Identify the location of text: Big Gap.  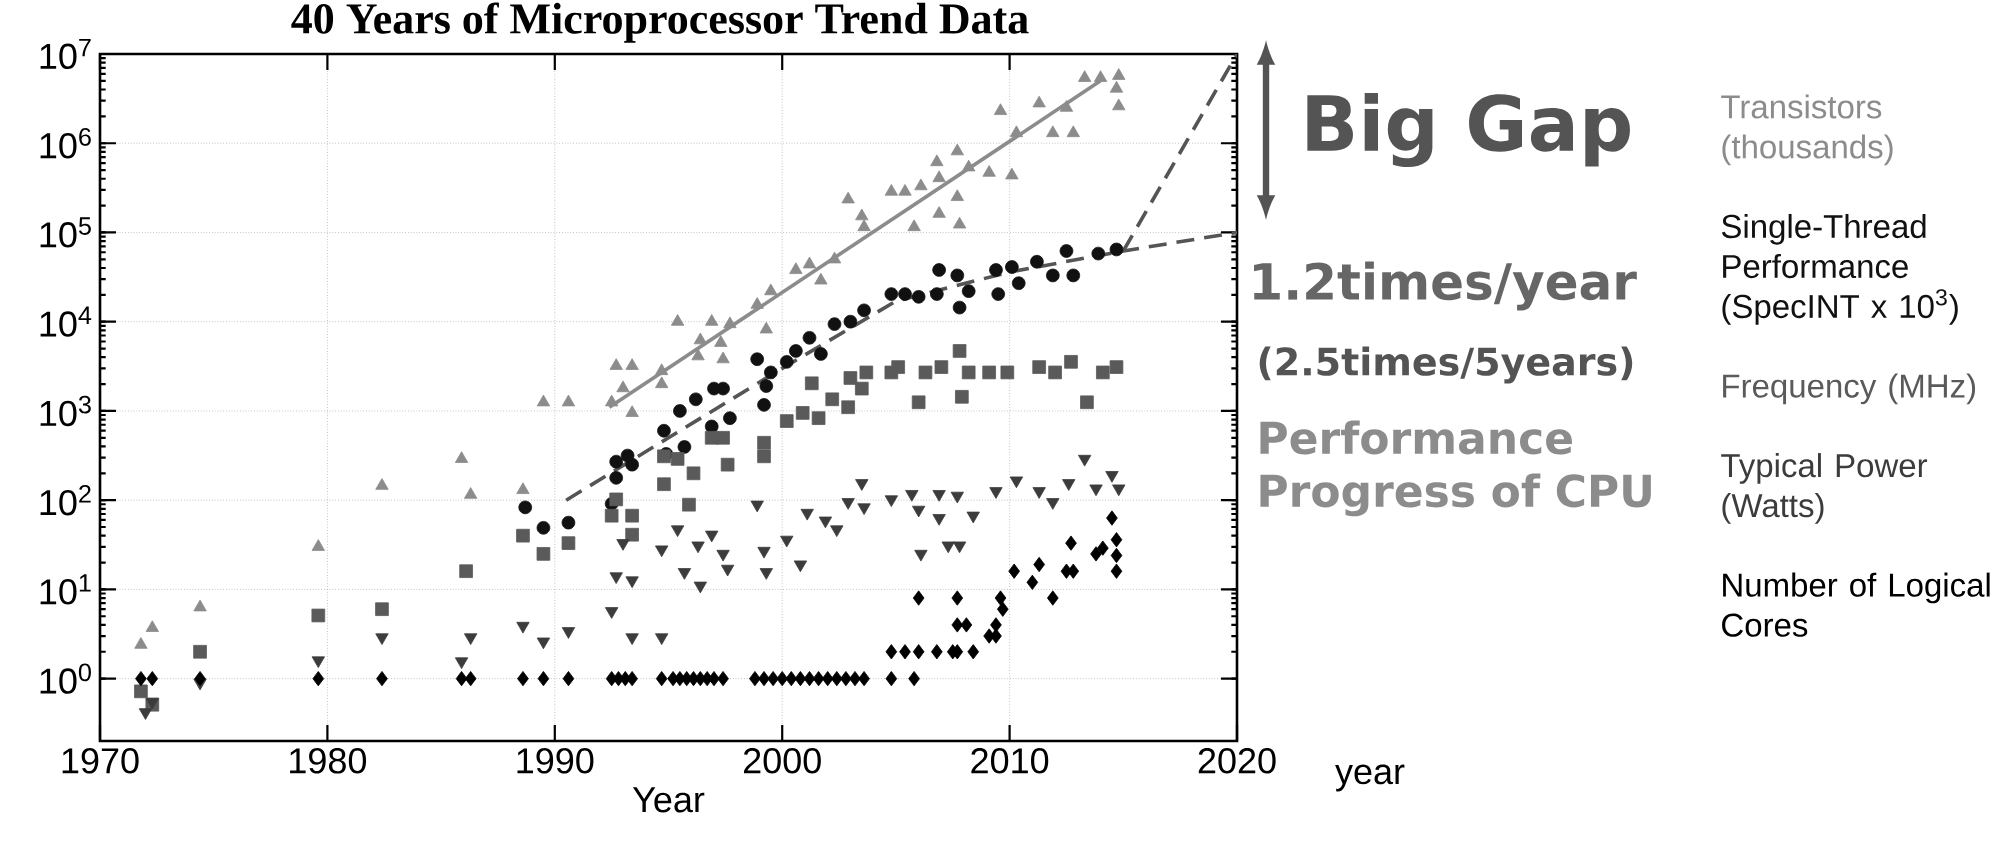
(1468, 130).